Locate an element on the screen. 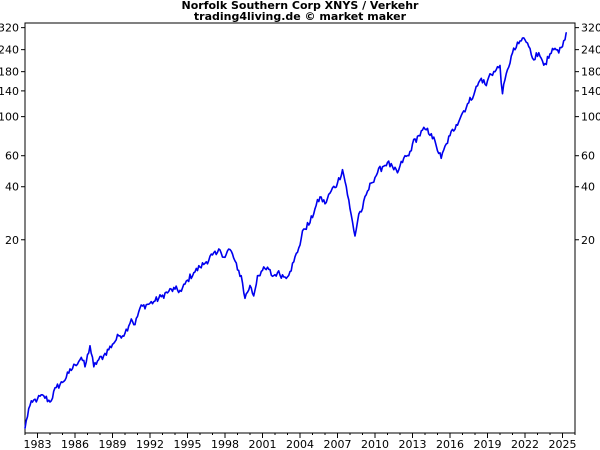  y-tick-label-left-320: 320 is located at coordinates (9, 28).